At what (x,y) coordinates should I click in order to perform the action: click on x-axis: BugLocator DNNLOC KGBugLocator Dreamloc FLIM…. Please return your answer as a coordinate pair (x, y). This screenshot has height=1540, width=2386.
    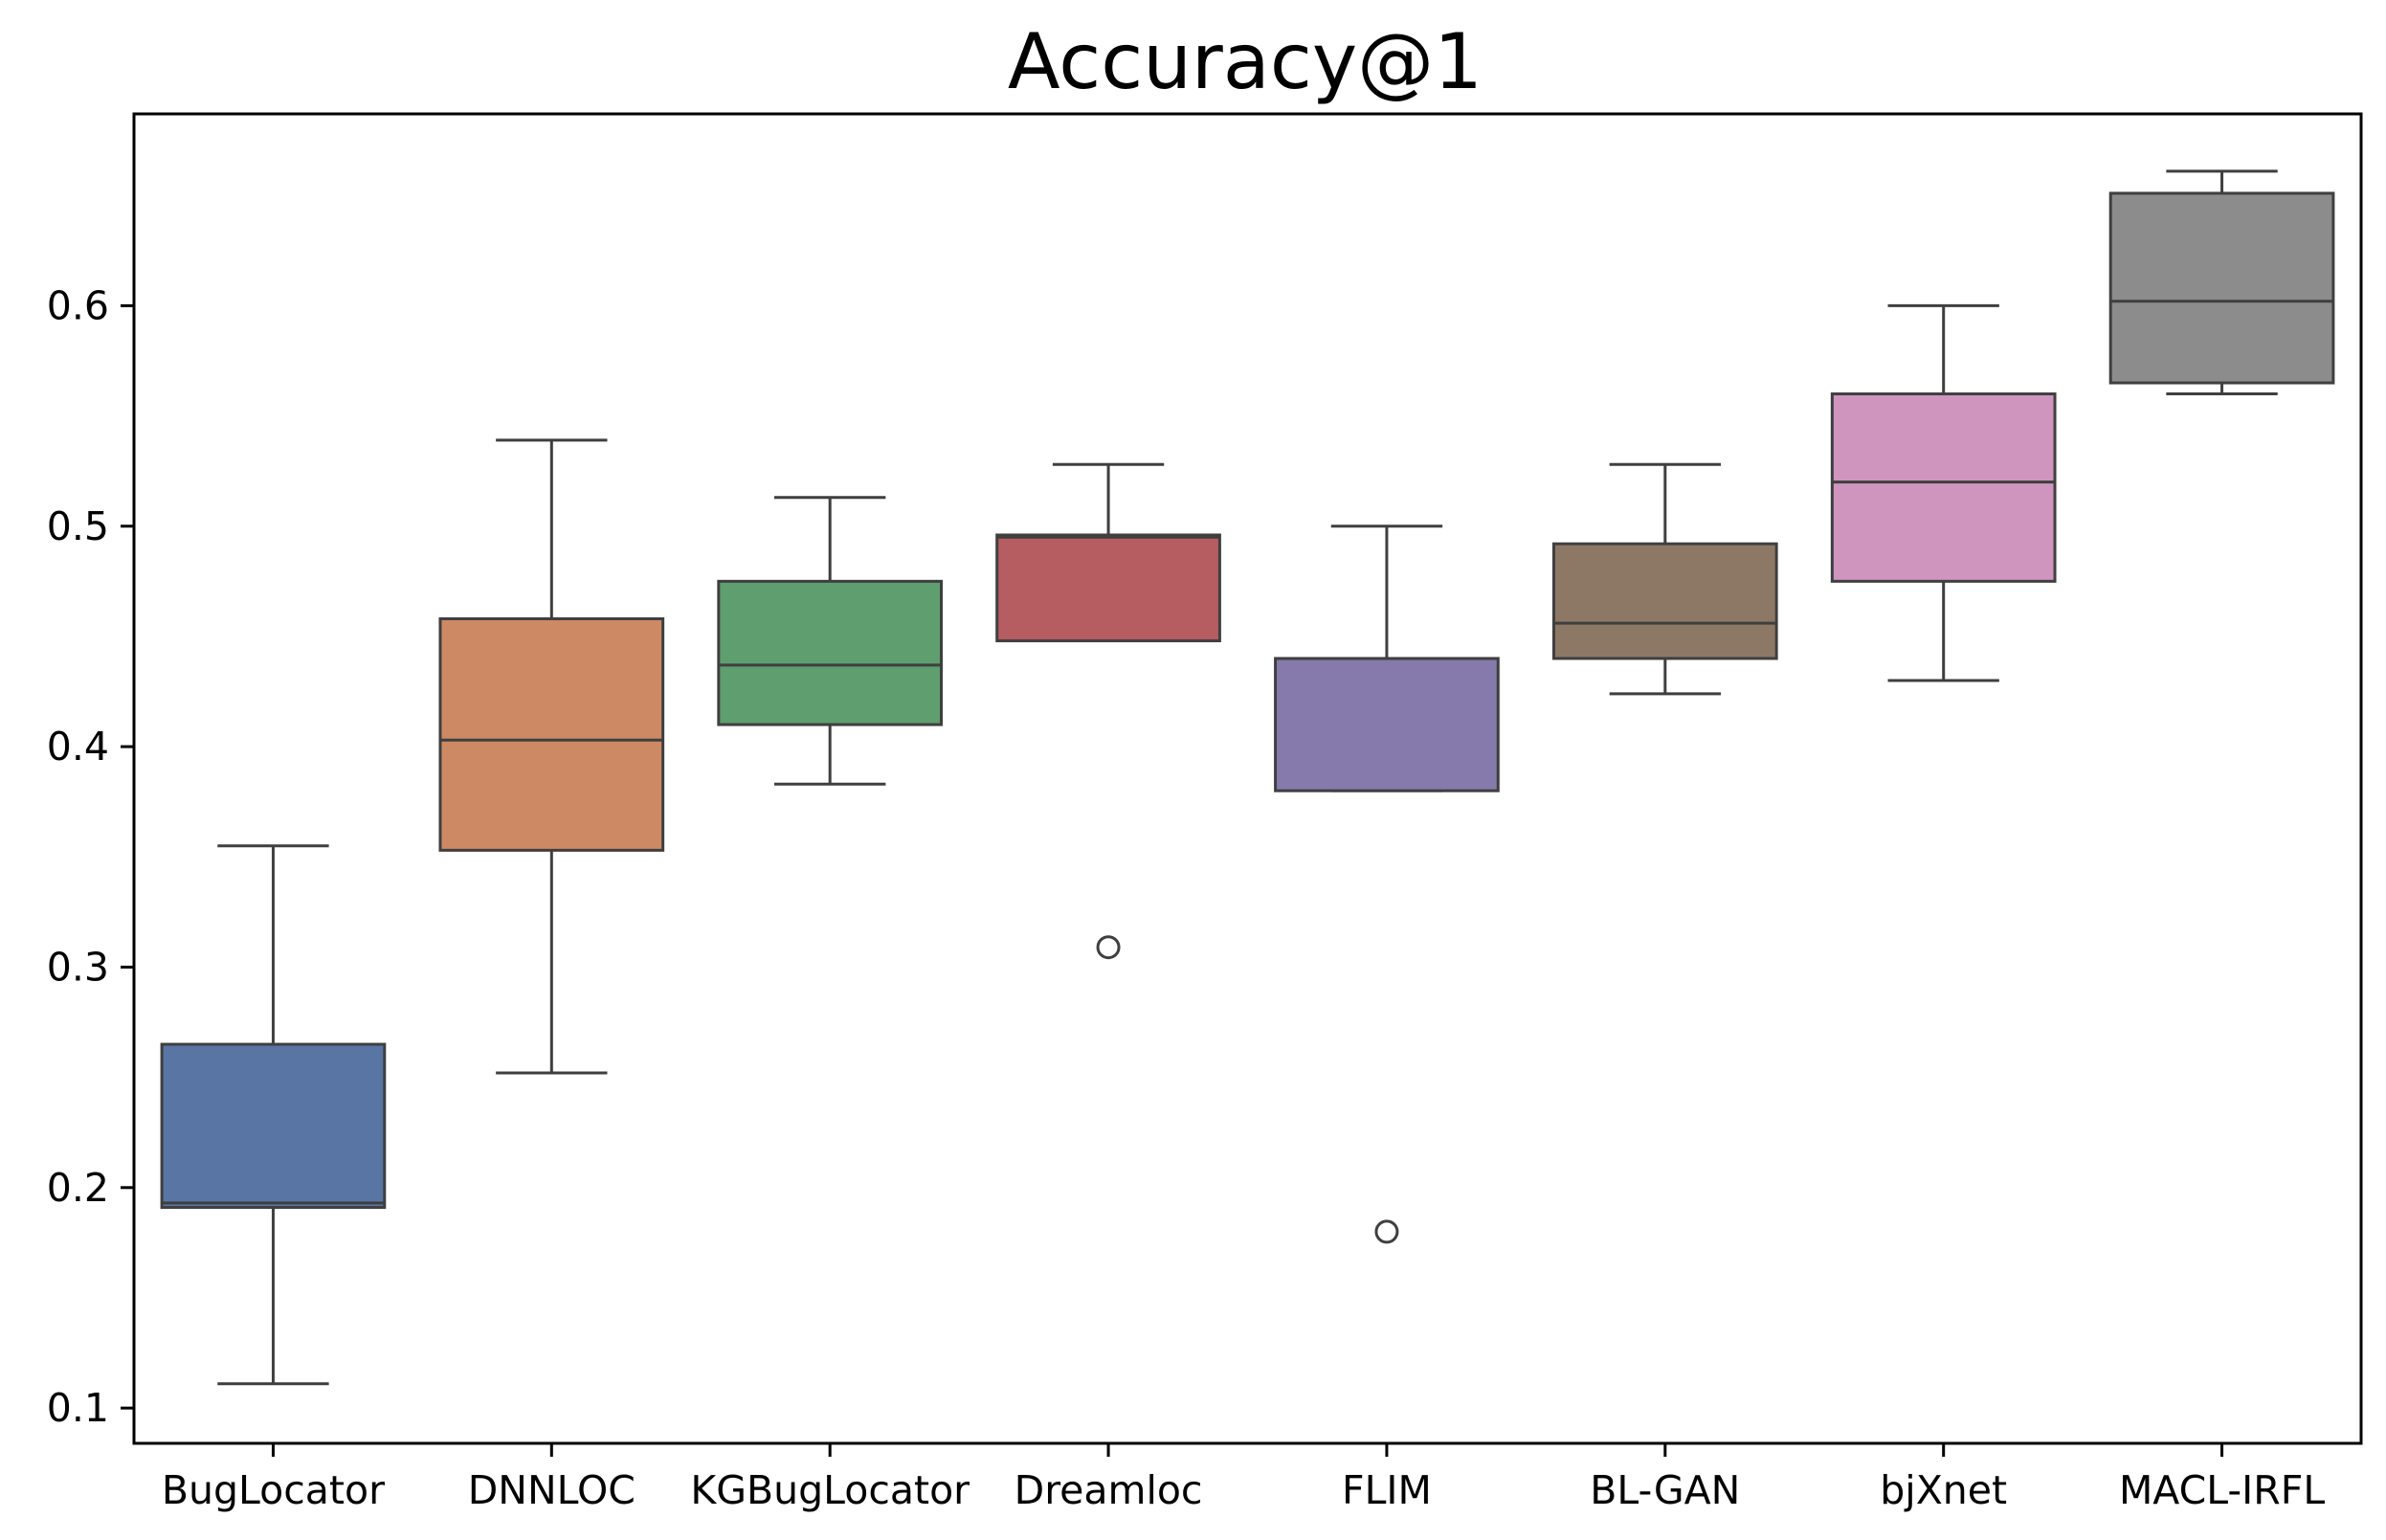
    Looking at the image, I should click on (1243, 1478).